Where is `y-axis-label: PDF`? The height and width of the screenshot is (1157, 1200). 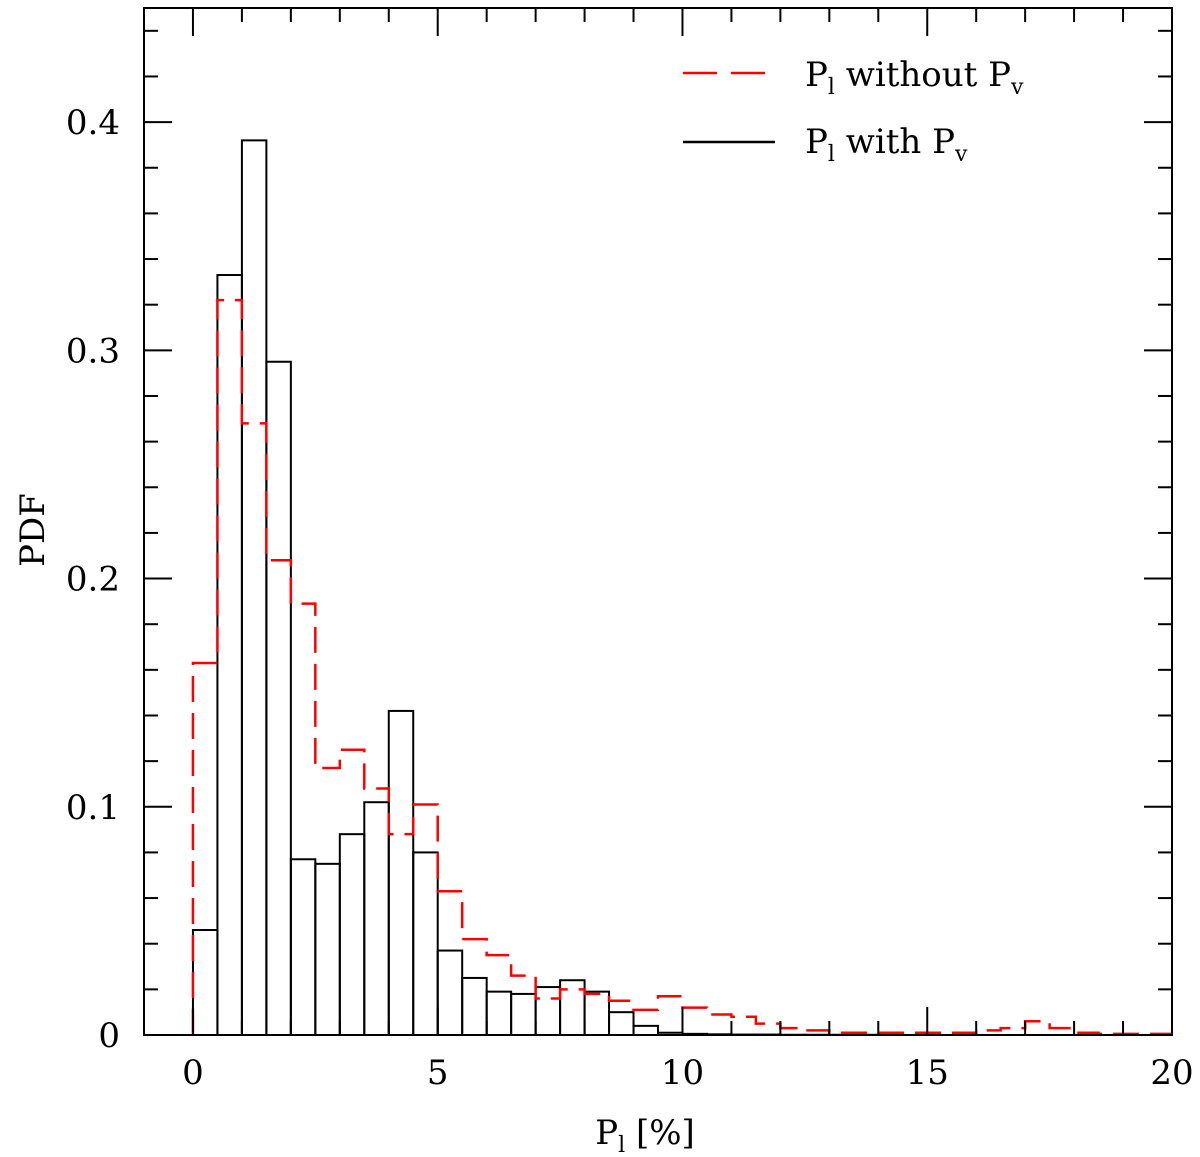 y-axis-label: PDF is located at coordinates (33, 530).